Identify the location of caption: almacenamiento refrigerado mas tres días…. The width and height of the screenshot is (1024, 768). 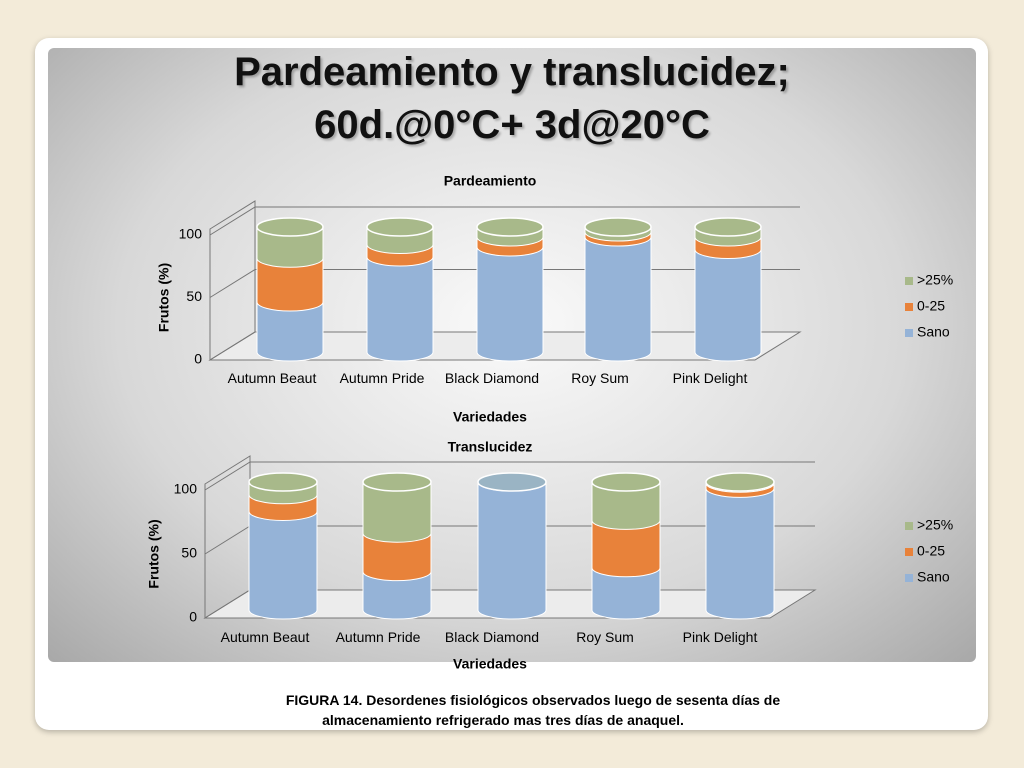
(503, 720).